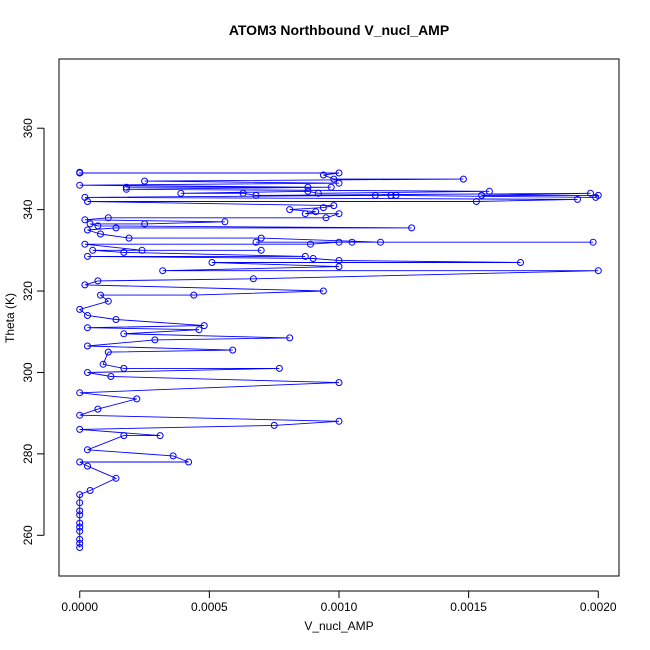  What do you see at coordinates (28, 535) in the screenshot?
I see `y-tick-label: 260` at bounding box center [28, 535].